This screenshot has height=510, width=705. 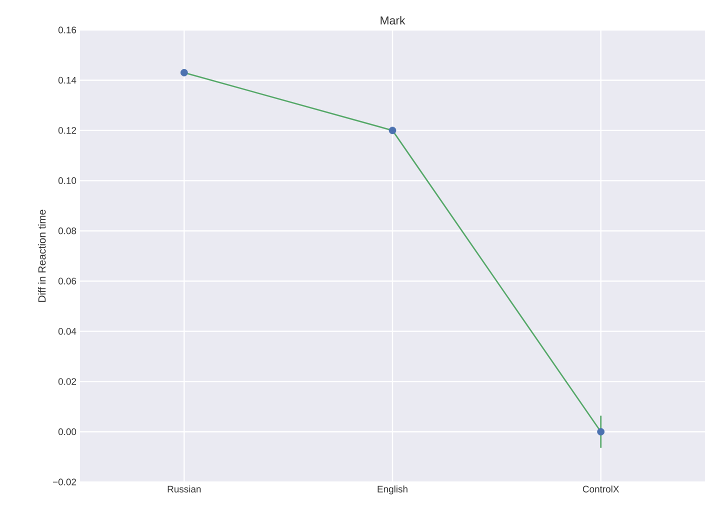 I want to click on x-tick-label: English, so click(x=393, y=490).